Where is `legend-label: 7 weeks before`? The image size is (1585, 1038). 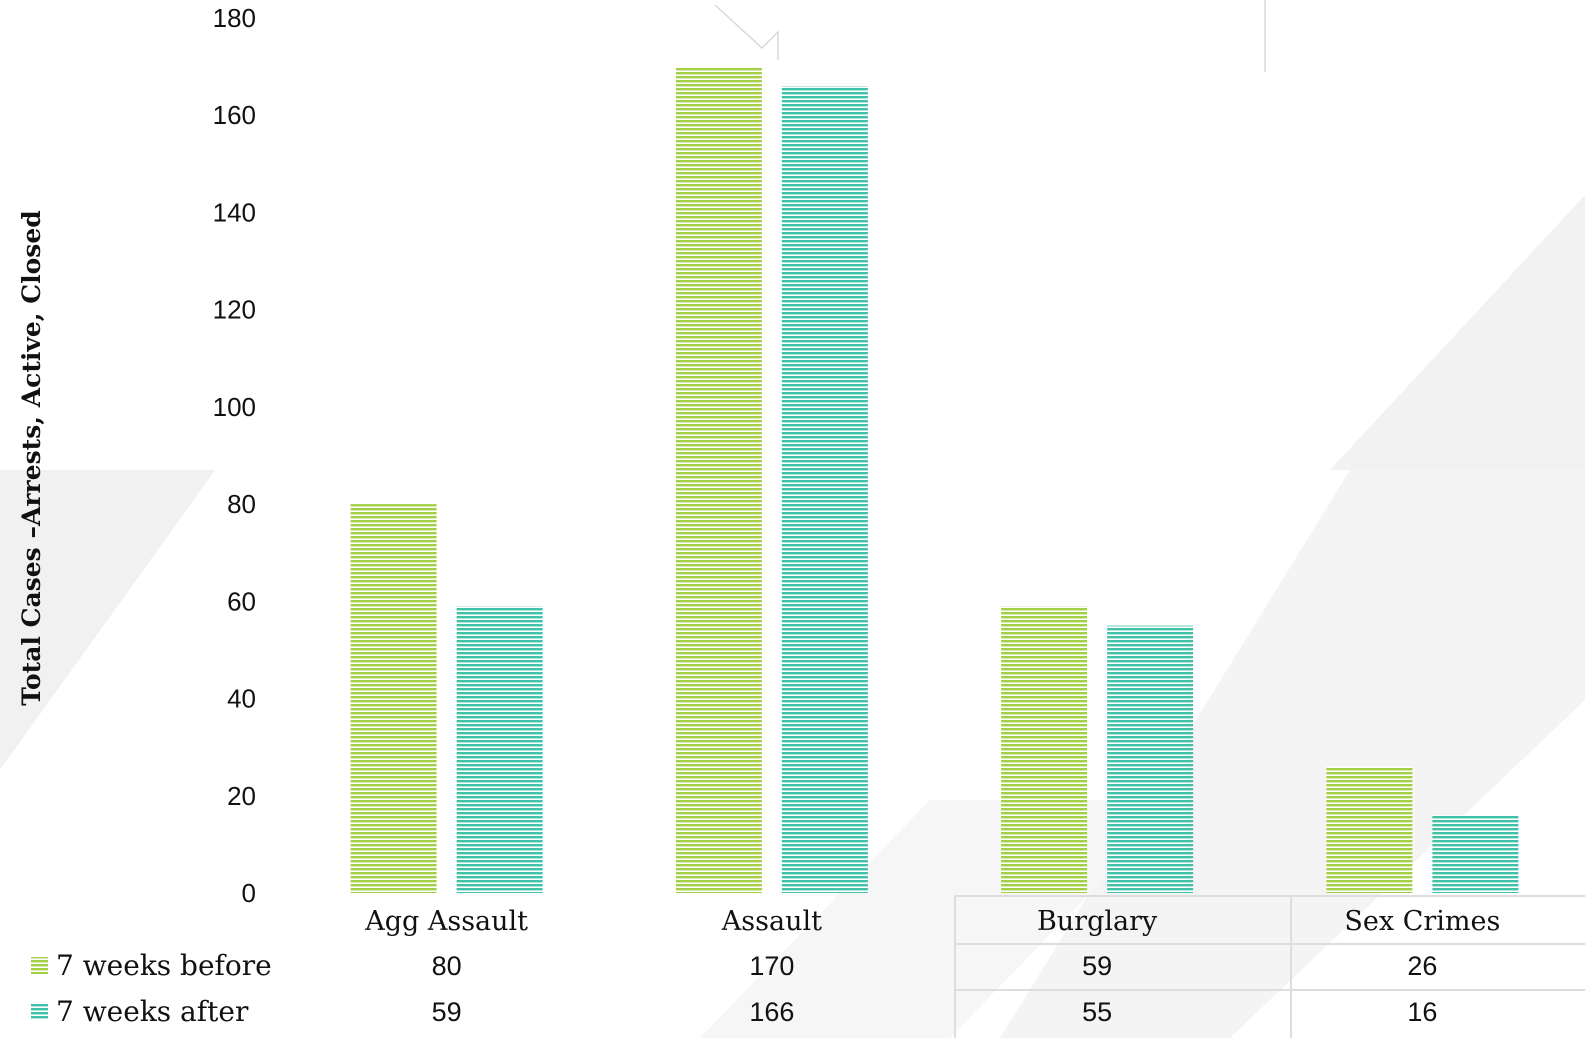
legend-label: 7 weeks before is located at coordinates (164, 965).